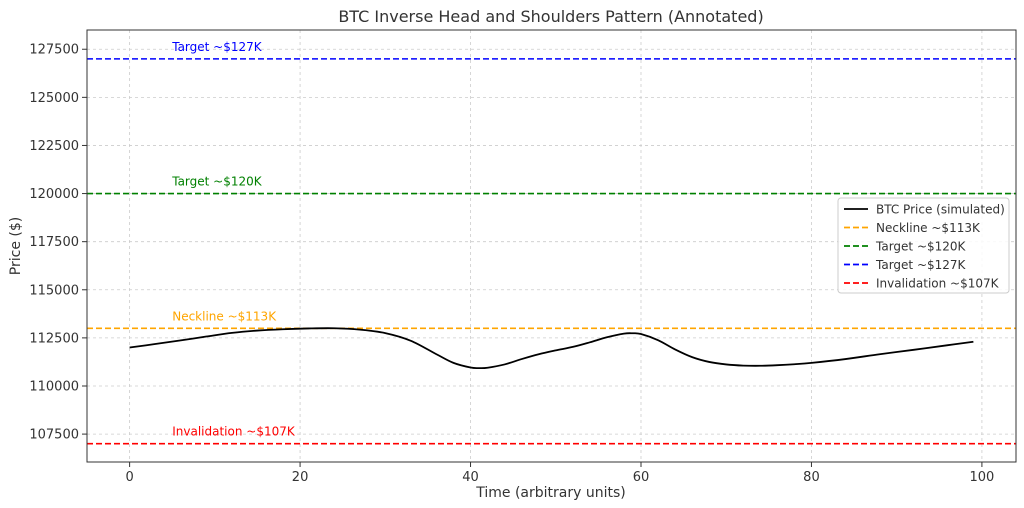 The height and width of the screenshot is (508, 1024). Describe the element at coordinates (928, 228) in the screenshot. I see `legend-entry-label: Neckline ~$113K` at that location.